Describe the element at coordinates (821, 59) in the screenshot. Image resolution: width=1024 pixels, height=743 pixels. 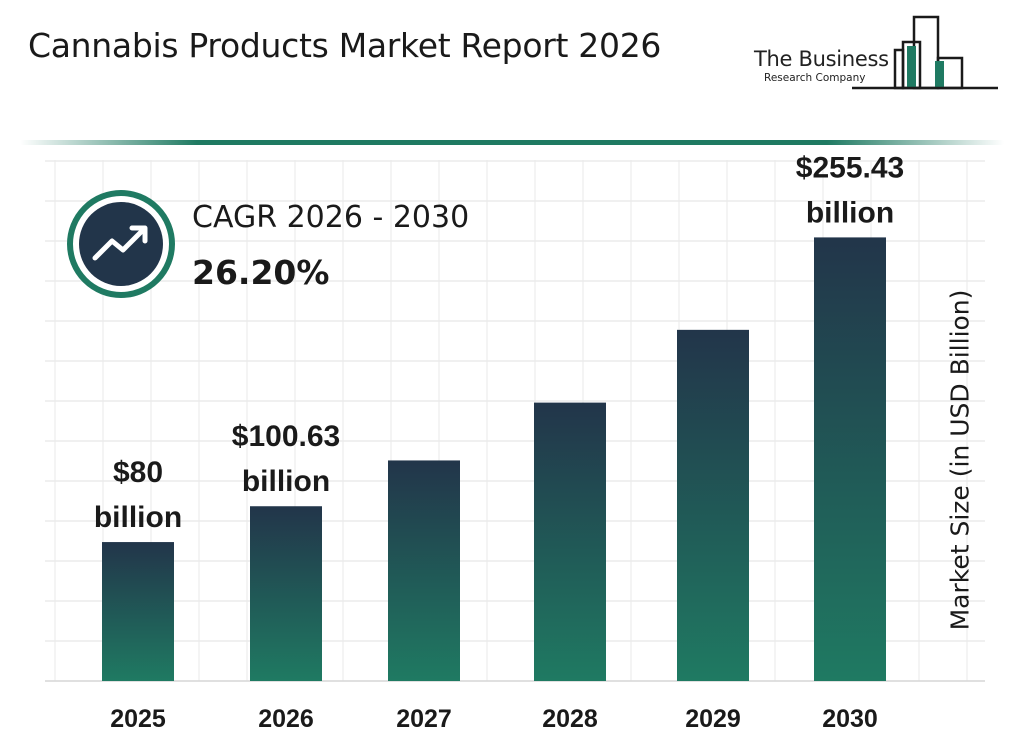
I see `logo-text-line1: The Business` at that location.